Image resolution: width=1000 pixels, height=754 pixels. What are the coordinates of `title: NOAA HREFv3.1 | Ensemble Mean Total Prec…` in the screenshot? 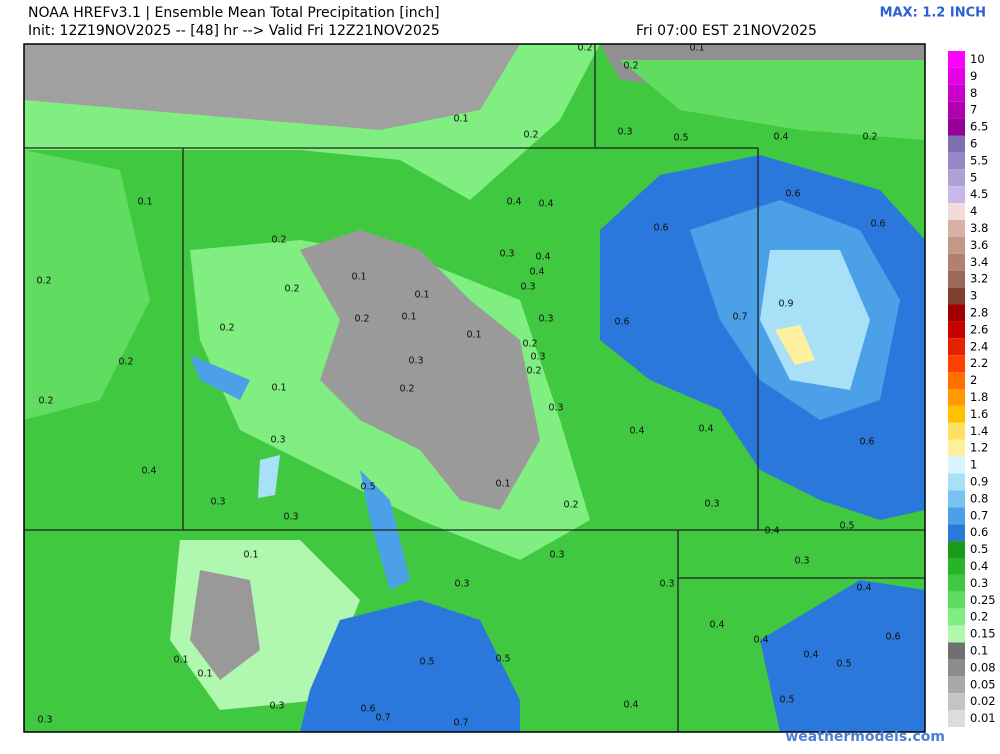 It's located at (234, 13).